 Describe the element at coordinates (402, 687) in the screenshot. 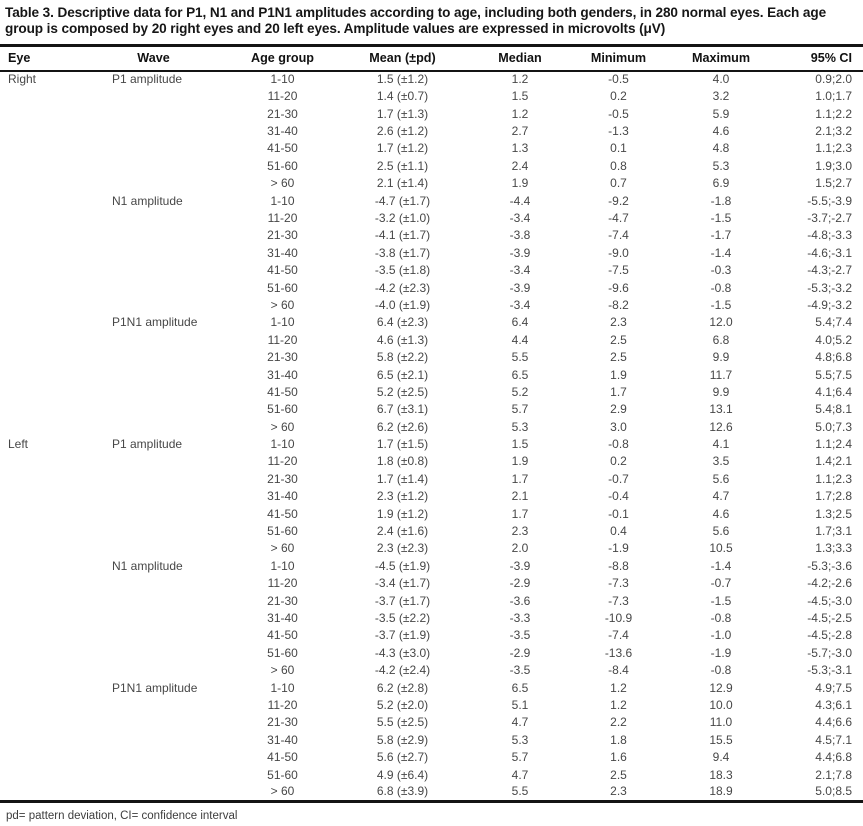

I see `mean-cell: 6.2 (±2.8)` at that location.